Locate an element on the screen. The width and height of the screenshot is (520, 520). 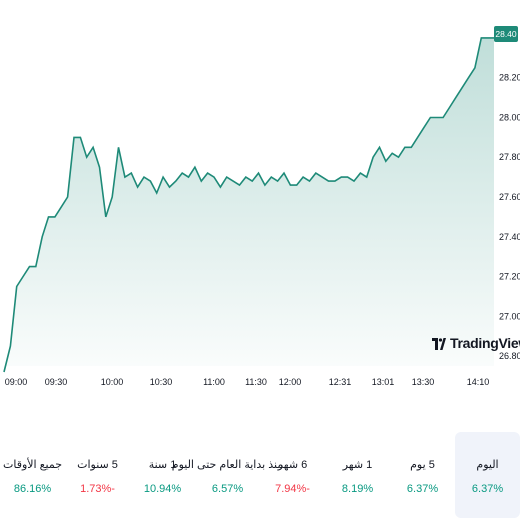
period-label: 5 يوم is located at coordinates (422, 465).